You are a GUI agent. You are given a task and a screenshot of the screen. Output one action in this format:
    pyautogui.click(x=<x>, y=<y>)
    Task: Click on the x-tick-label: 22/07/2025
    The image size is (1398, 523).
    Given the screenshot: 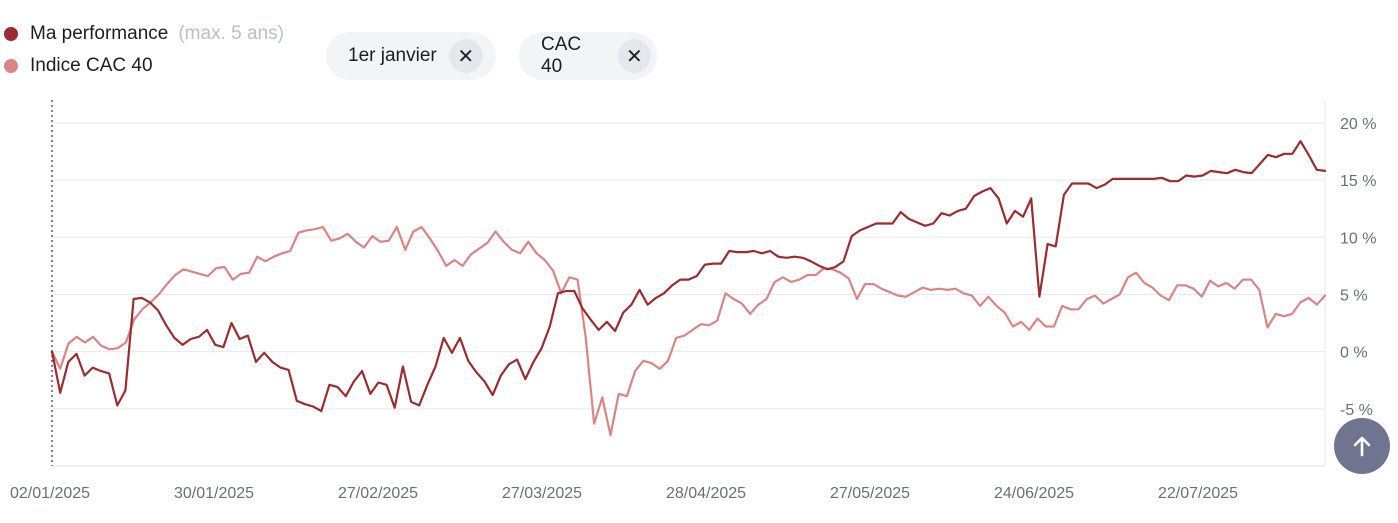 What is the action you would take?
    pyautogui.click(x=1198, y=493)
    